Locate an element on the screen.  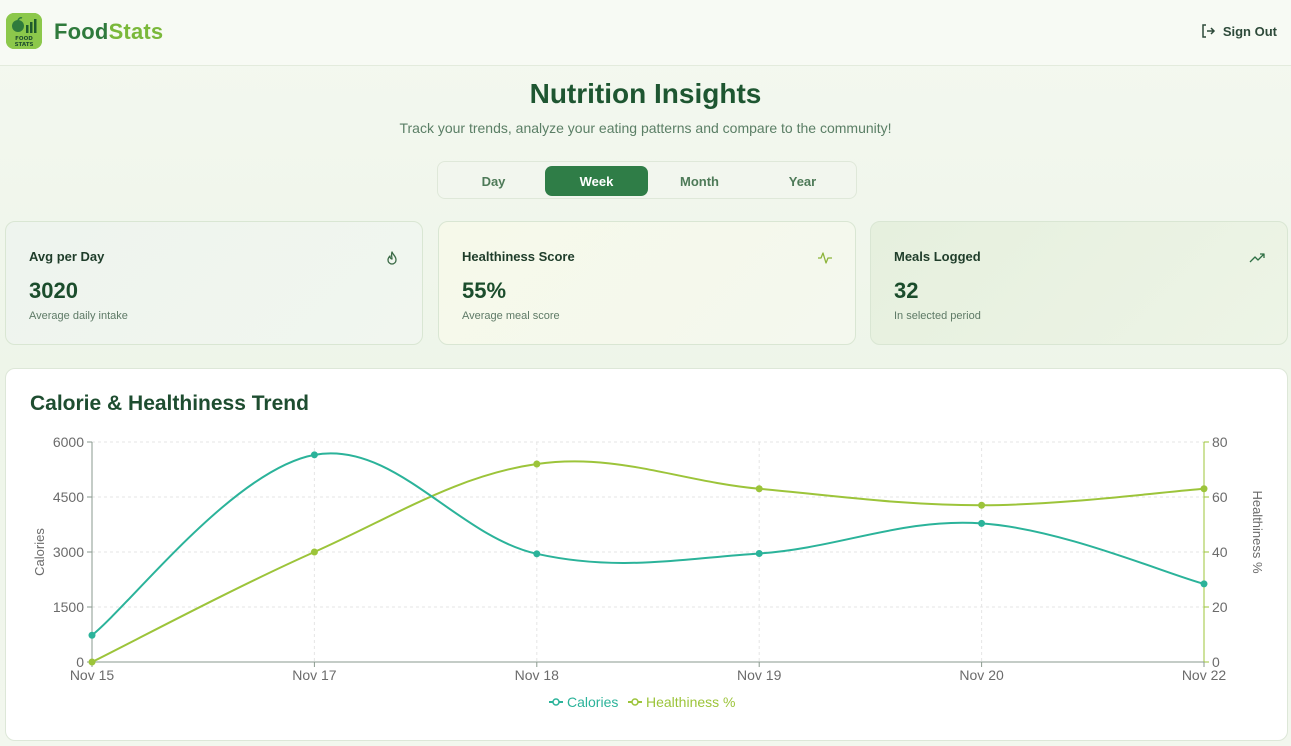
x-tick-label: Nov 17 is located at coordinates (314, 675).